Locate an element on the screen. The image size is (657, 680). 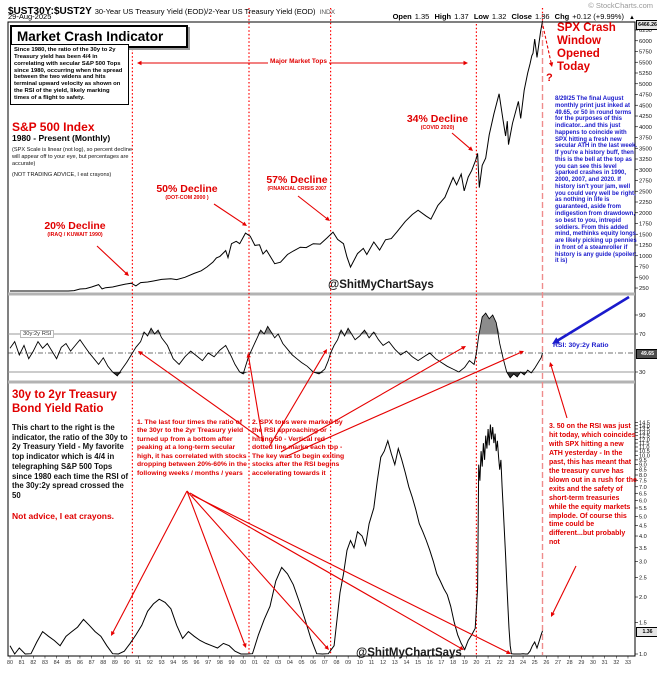
svg-text: 2250 is located at coordinates (645, 203).